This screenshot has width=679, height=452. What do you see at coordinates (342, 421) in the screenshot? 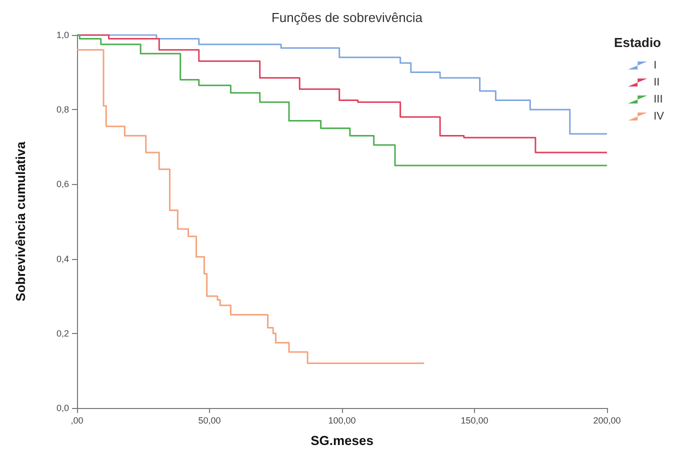
I see `x-tick-label: 100,00` at bounding box center [342, 421].